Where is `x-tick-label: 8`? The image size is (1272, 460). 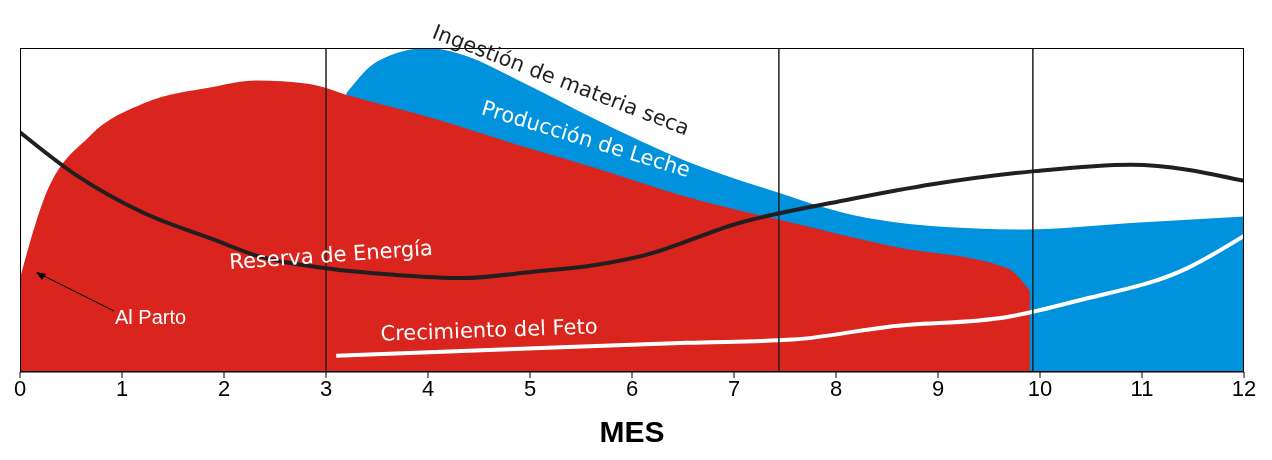
x-tick-label: 8 is located at coordinates (836, 388).